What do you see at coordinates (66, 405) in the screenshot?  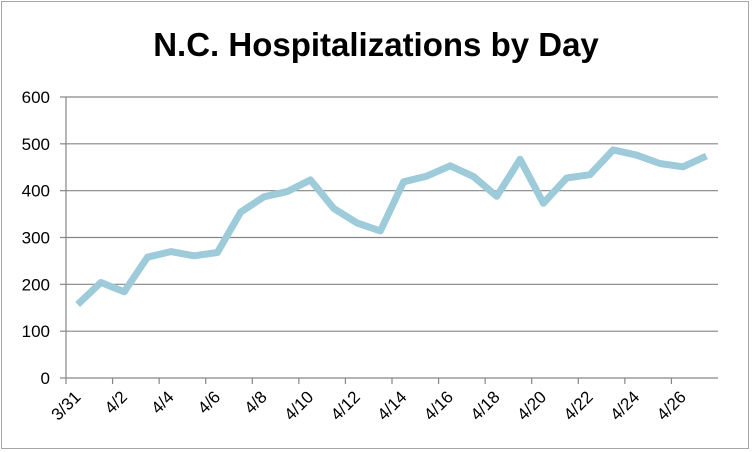 I see `x-tick-label: 3/31` at bounding box center [66, 405].